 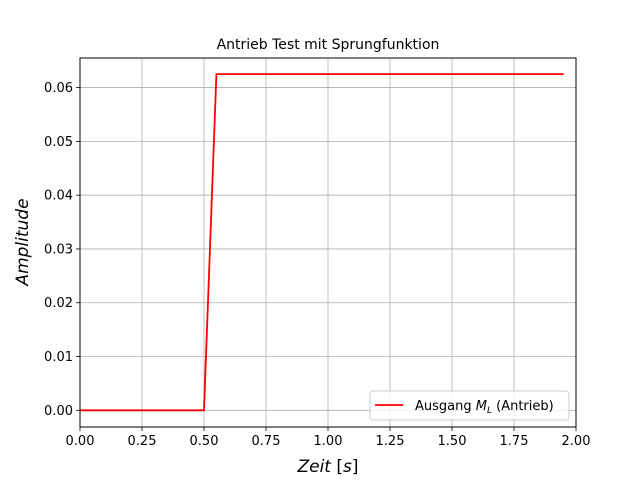 What do you see at coordinates (328, 45) in the screenshot?
I see `chart-title: Antrieb Test mit Sprungfunktion` at bounding box center [328, 45].